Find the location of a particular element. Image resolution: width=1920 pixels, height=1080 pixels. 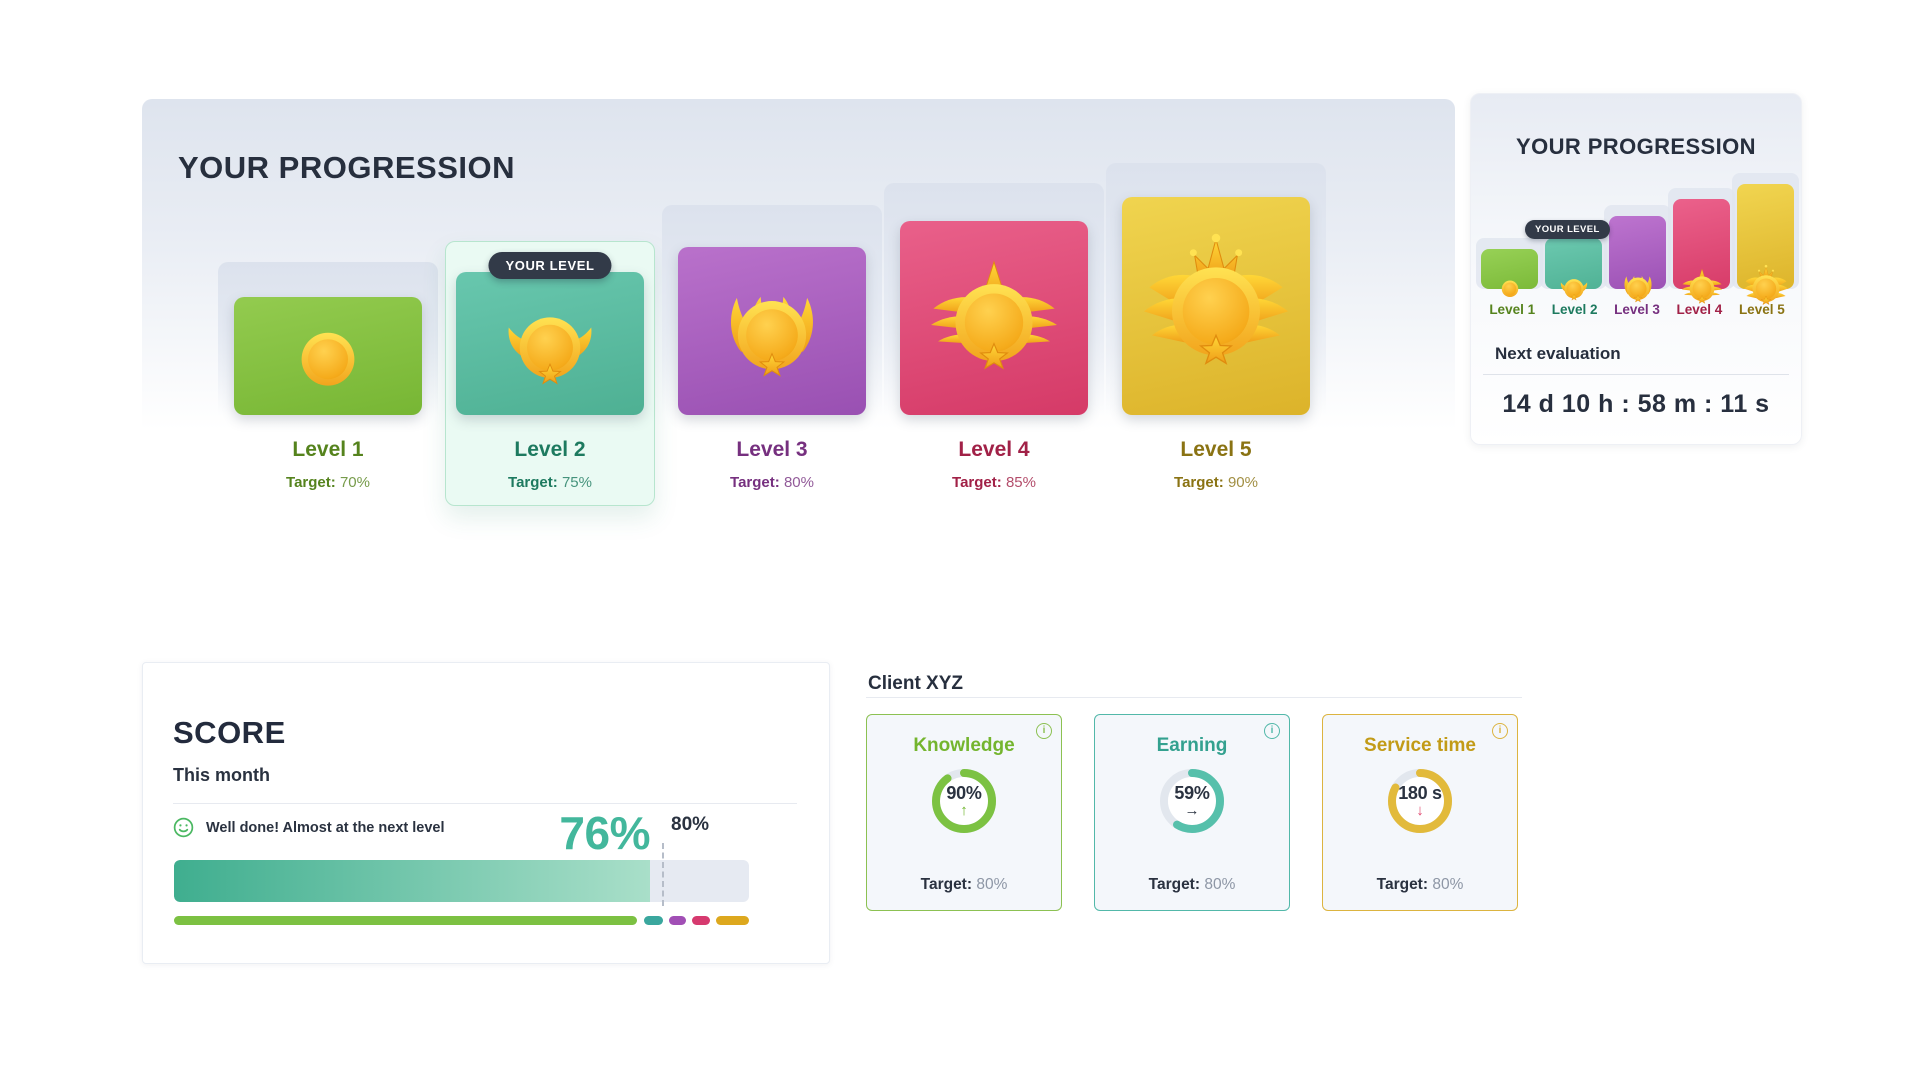

level-5-card is located at coordinates (1216, 306).